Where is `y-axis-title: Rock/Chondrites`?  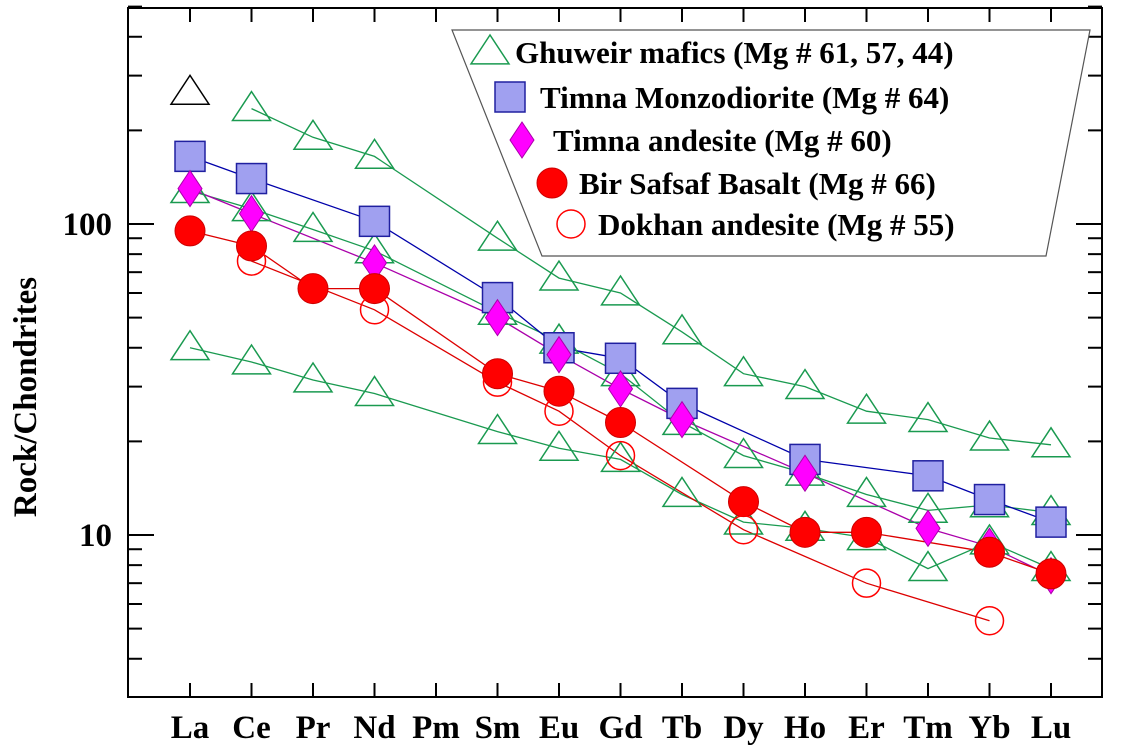 y-axis-title: Rock/Chondrites is located at coordinates (26, 397).